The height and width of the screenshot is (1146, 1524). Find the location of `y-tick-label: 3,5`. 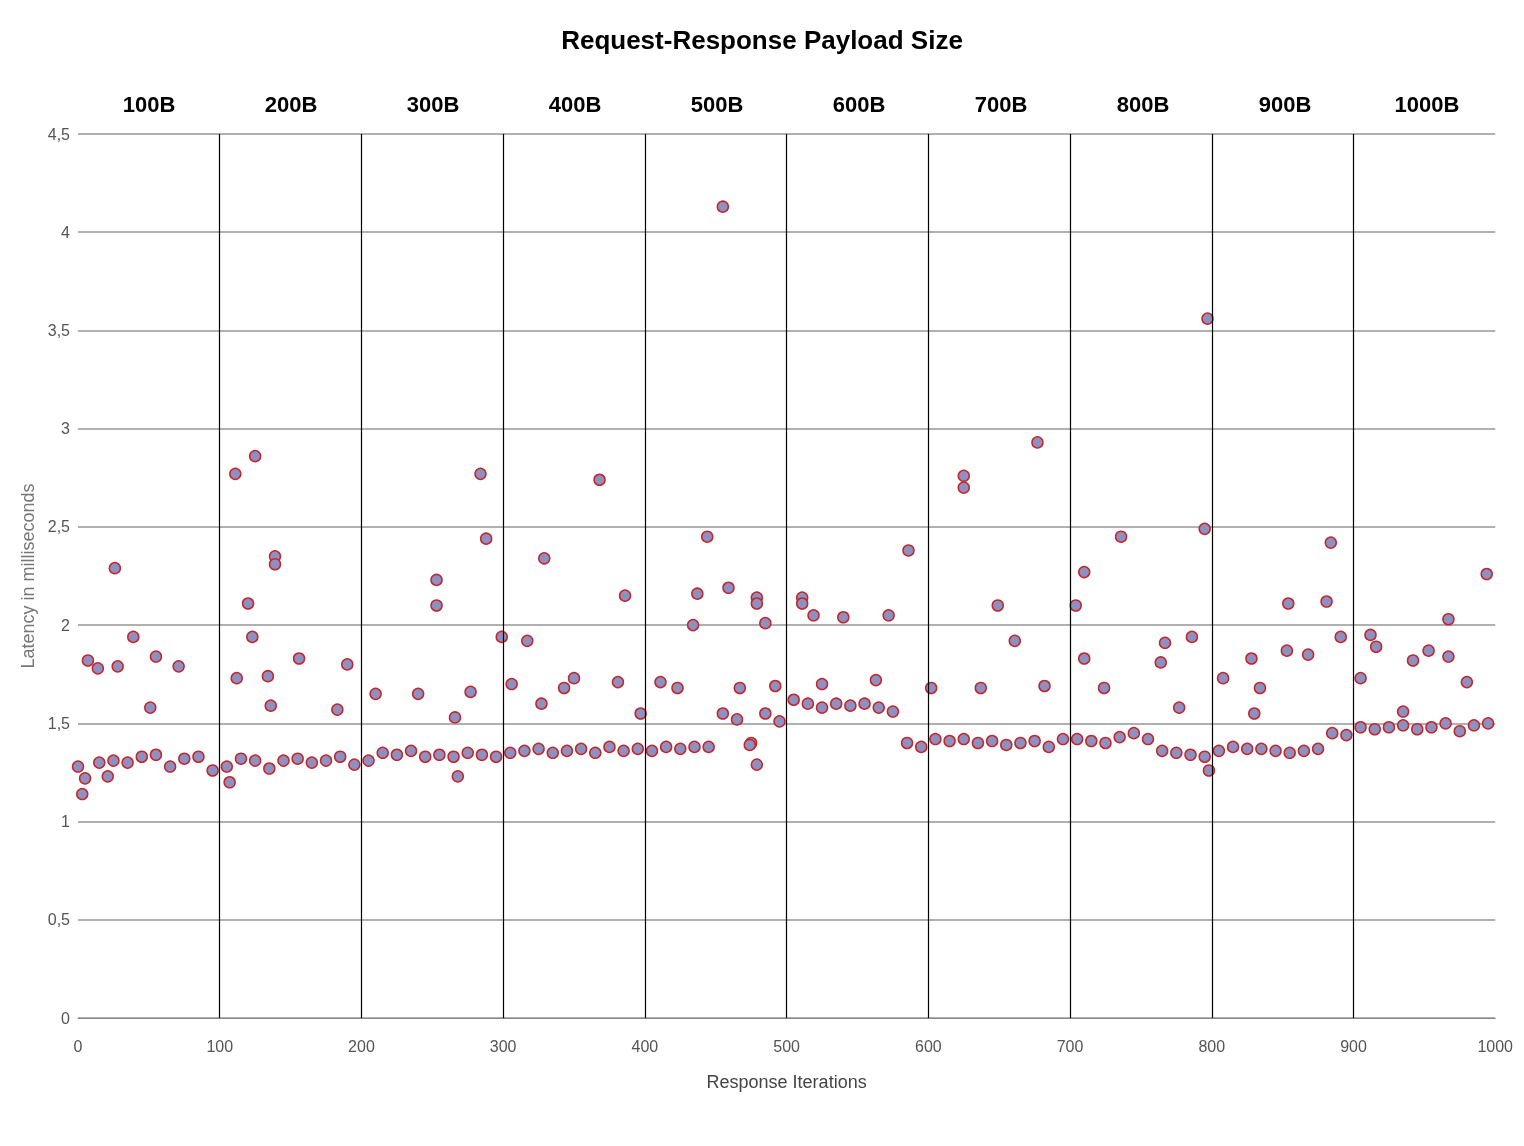

y-tick-label: 3,5 is located at coordinates (59, 330).